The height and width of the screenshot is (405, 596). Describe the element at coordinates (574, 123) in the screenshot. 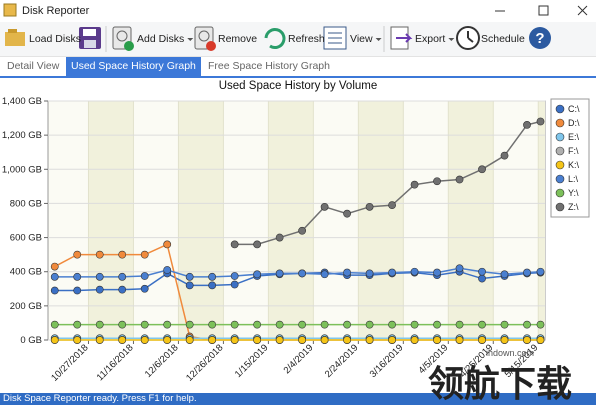

I see `legend-label: D:\` at that location.